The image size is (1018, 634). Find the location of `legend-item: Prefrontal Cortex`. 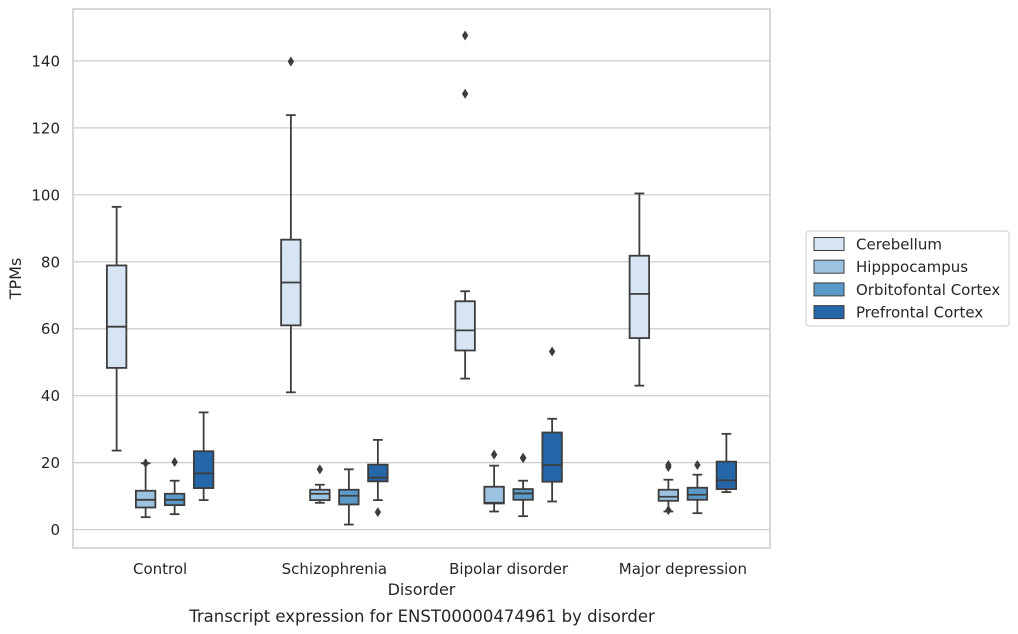

legend-item: Prefrontal Cortex is located at coordinates (898, 313).